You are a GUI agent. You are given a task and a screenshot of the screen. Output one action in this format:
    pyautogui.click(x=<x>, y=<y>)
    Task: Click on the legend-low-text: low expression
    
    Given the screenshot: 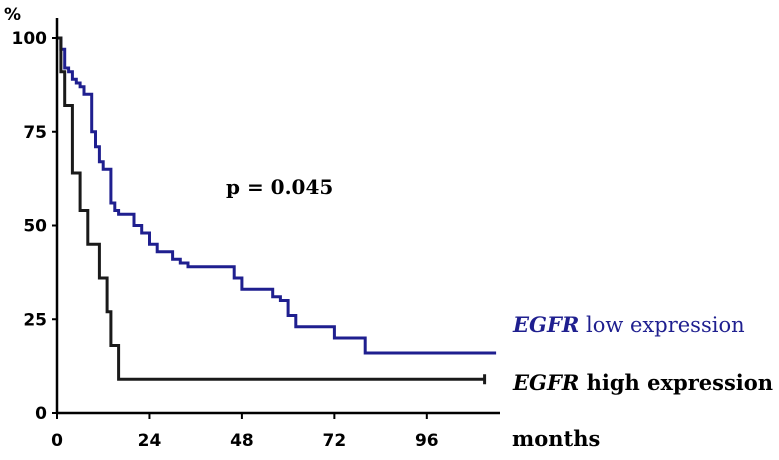 What is the action you would take?
    pyautogui.click(x=661, y=325)
    